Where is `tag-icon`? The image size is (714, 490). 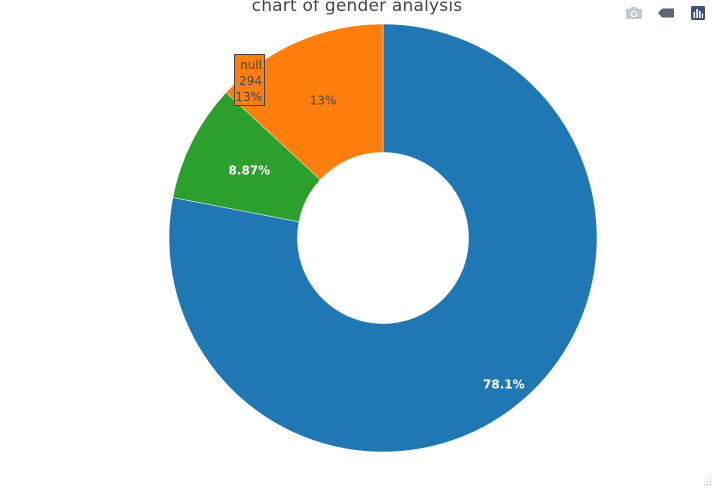 tag-icon is located at coordinates (666, 13).